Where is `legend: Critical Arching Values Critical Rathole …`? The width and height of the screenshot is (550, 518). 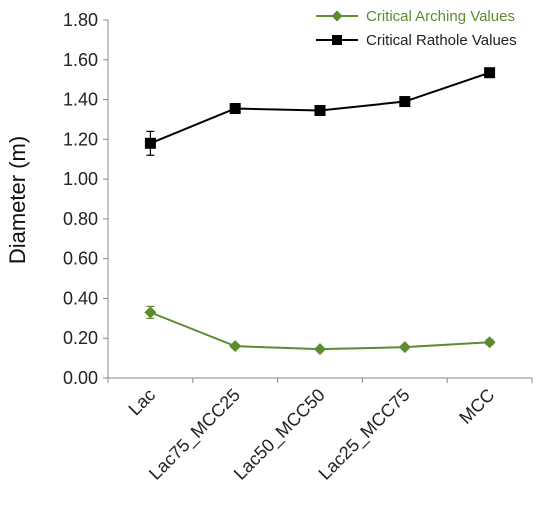 legend: Critical Arching Values Critical Rathole … is located at coordinates (416, 28).